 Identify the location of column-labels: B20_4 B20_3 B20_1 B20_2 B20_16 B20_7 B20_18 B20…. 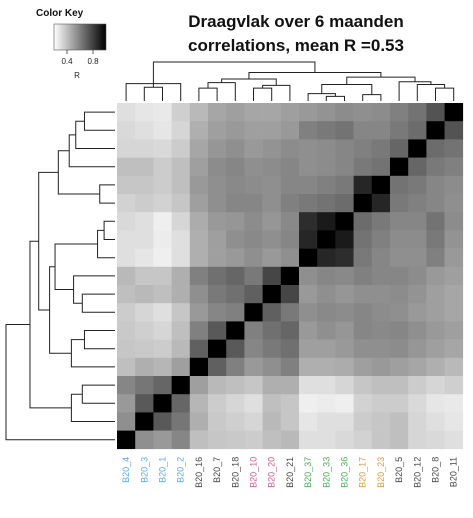
(290, 472).